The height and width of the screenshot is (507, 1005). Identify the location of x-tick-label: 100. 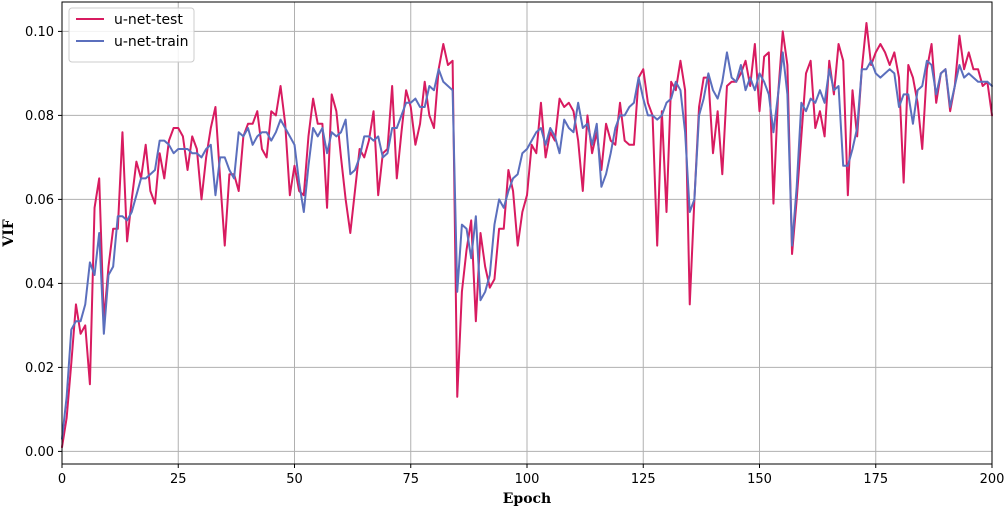
(527, 479).